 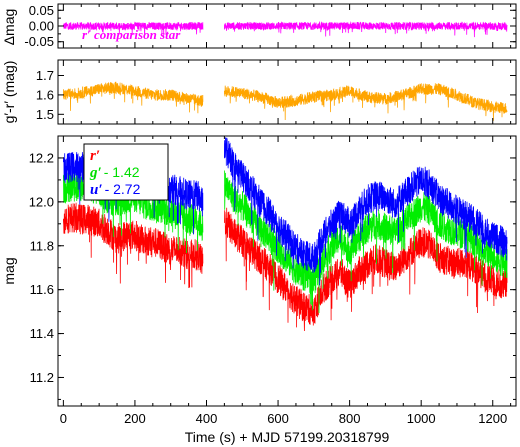 I want to click on y-tick-label: 11.4, so click(x=42, y=333).